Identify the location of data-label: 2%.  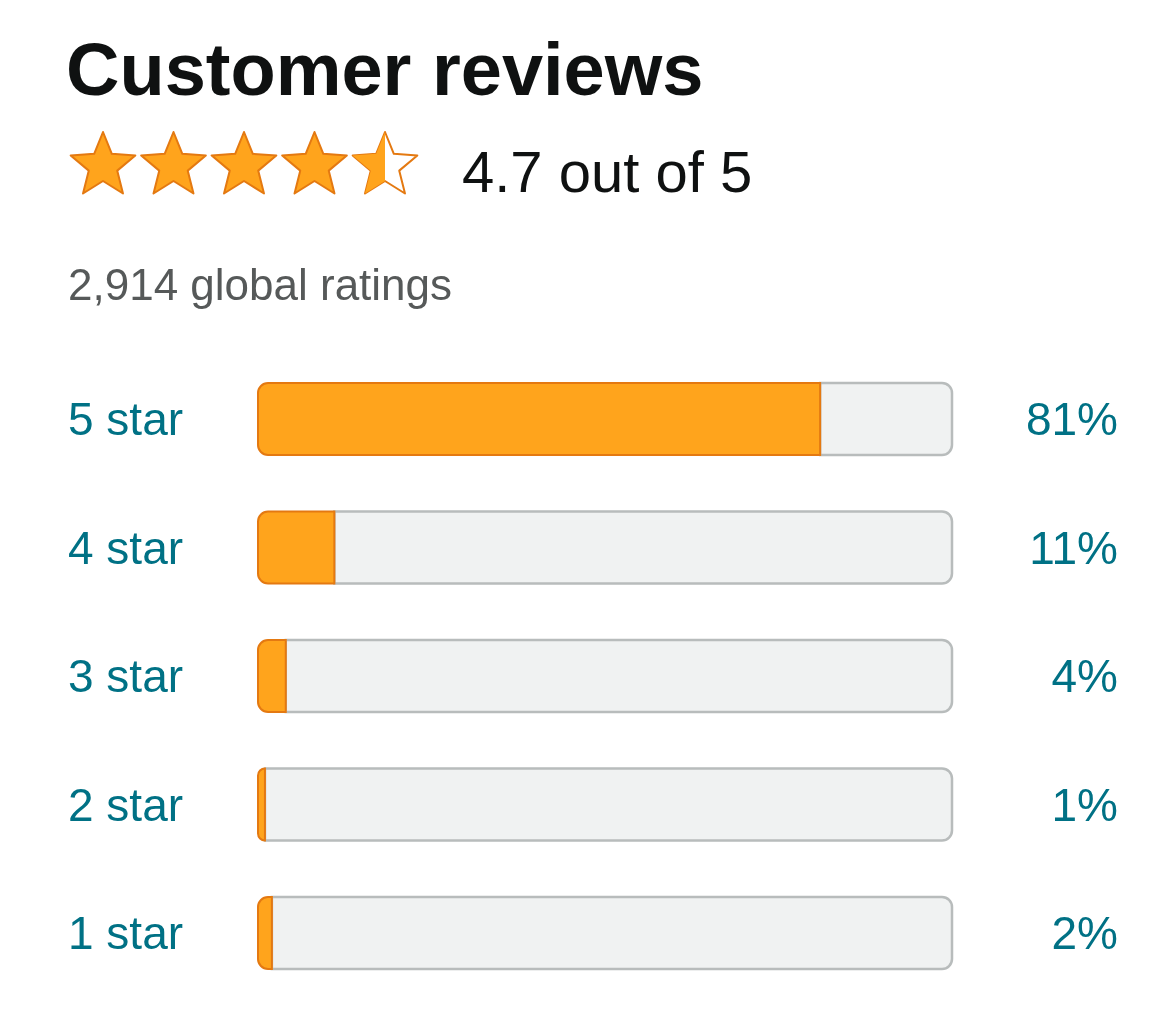
(1084, 933).